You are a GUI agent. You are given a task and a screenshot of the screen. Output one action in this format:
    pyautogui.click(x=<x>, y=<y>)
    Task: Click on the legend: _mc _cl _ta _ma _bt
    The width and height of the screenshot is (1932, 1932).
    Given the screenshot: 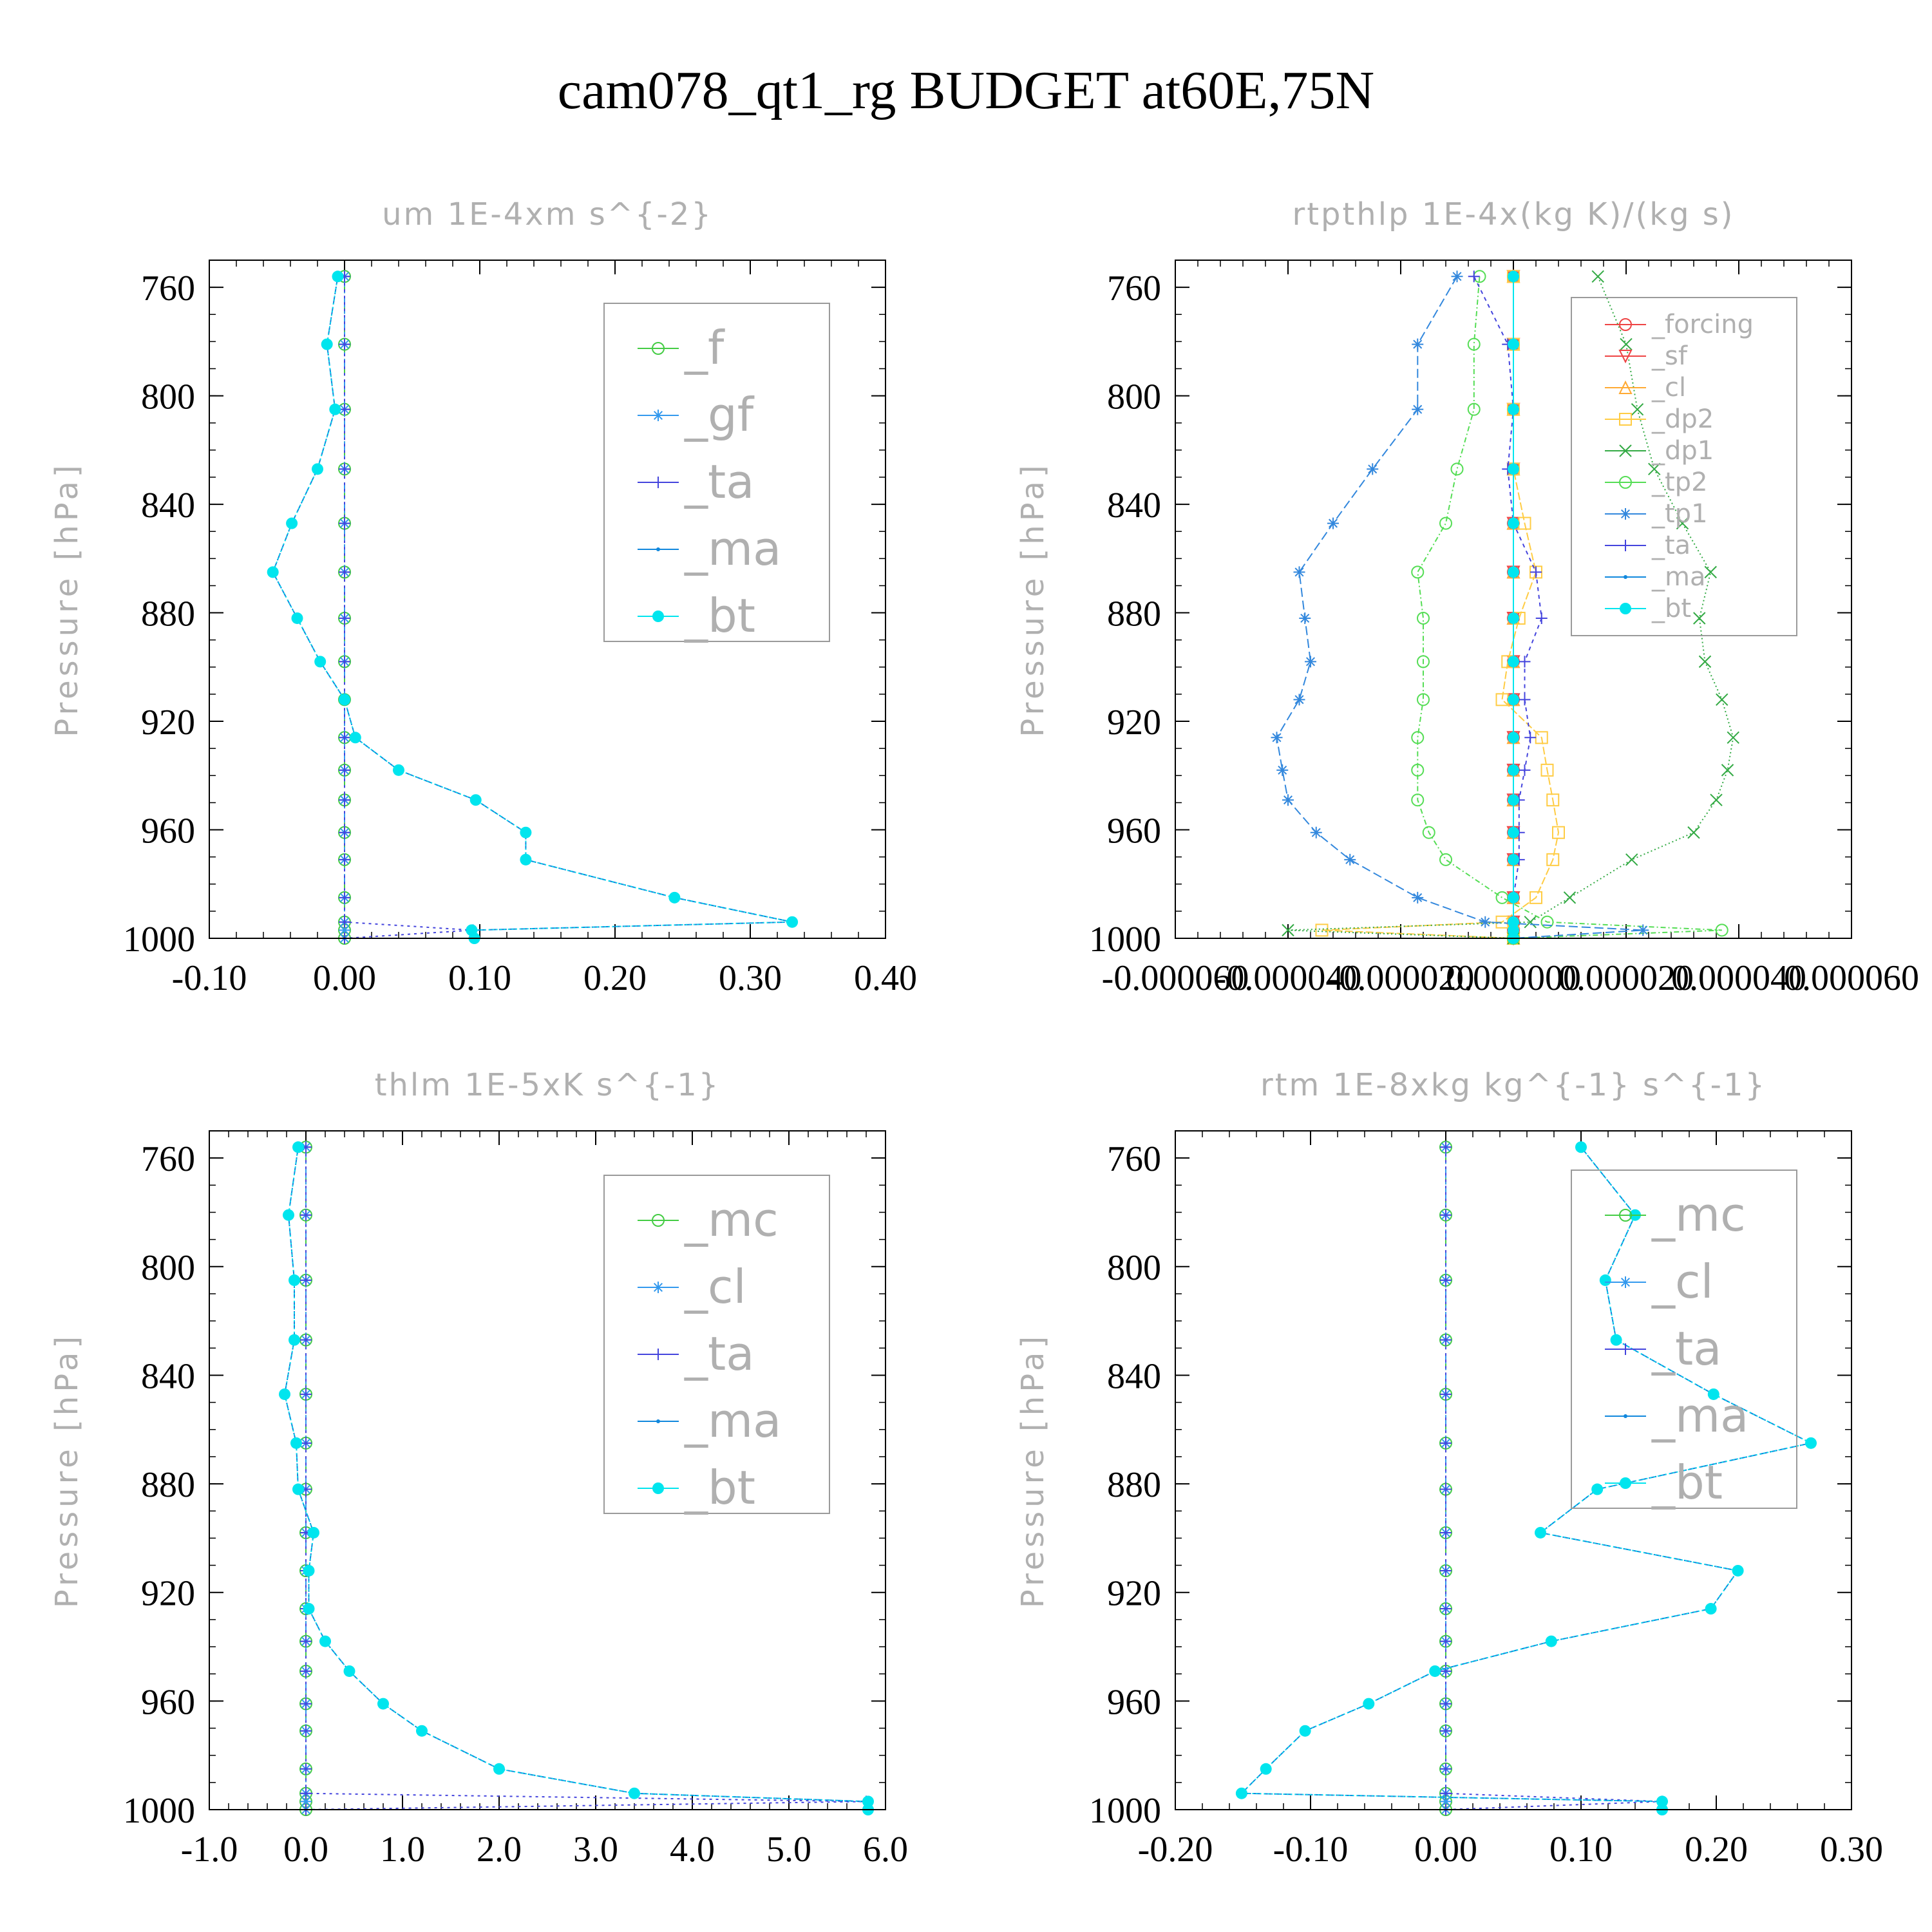 What is the action you would take?
    pyautogui.click(x=1684, y=1340)
    